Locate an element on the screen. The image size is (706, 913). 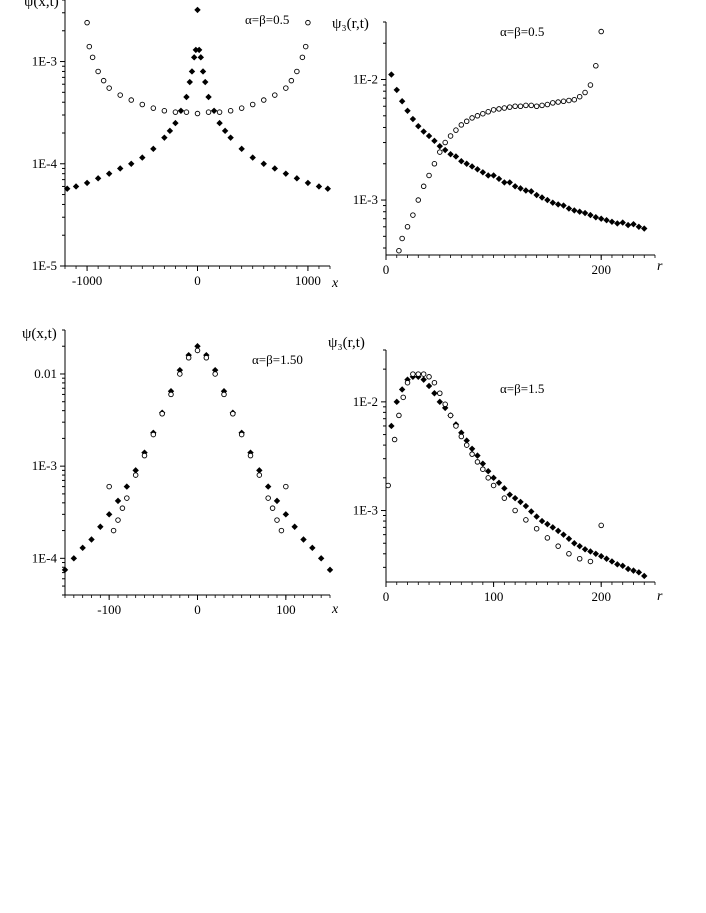
x-tick-label: 100 is located at coordinates (286, 609).